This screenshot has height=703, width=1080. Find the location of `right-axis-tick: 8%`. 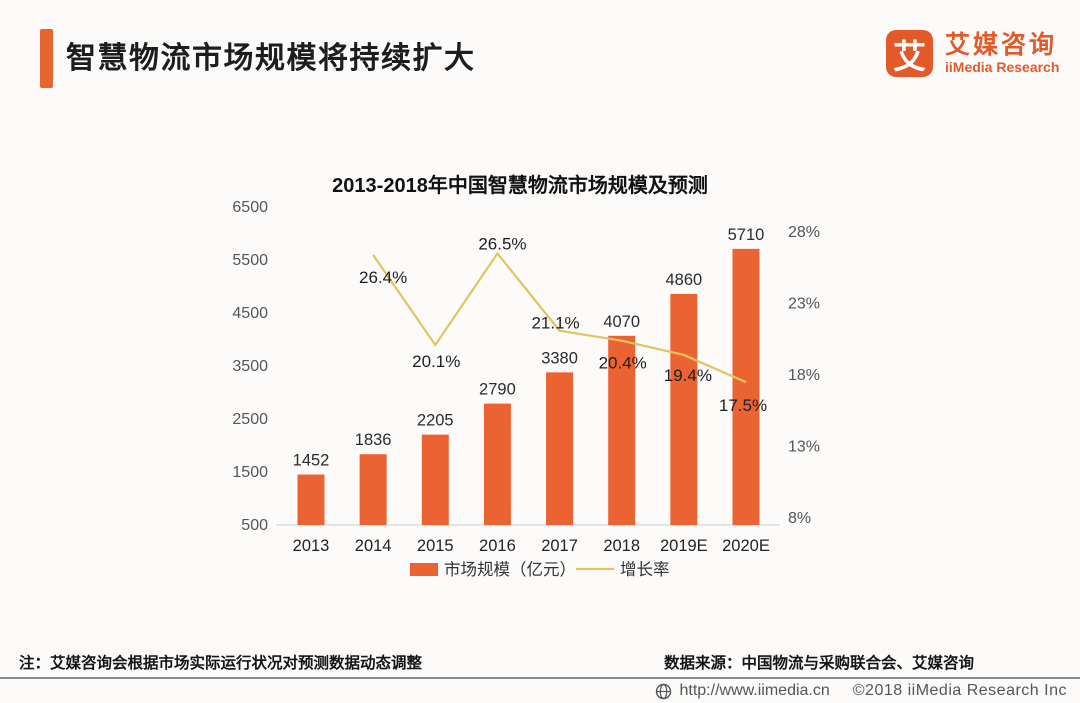

right-axis-tick: 8% is located at coordinates (799, 518).